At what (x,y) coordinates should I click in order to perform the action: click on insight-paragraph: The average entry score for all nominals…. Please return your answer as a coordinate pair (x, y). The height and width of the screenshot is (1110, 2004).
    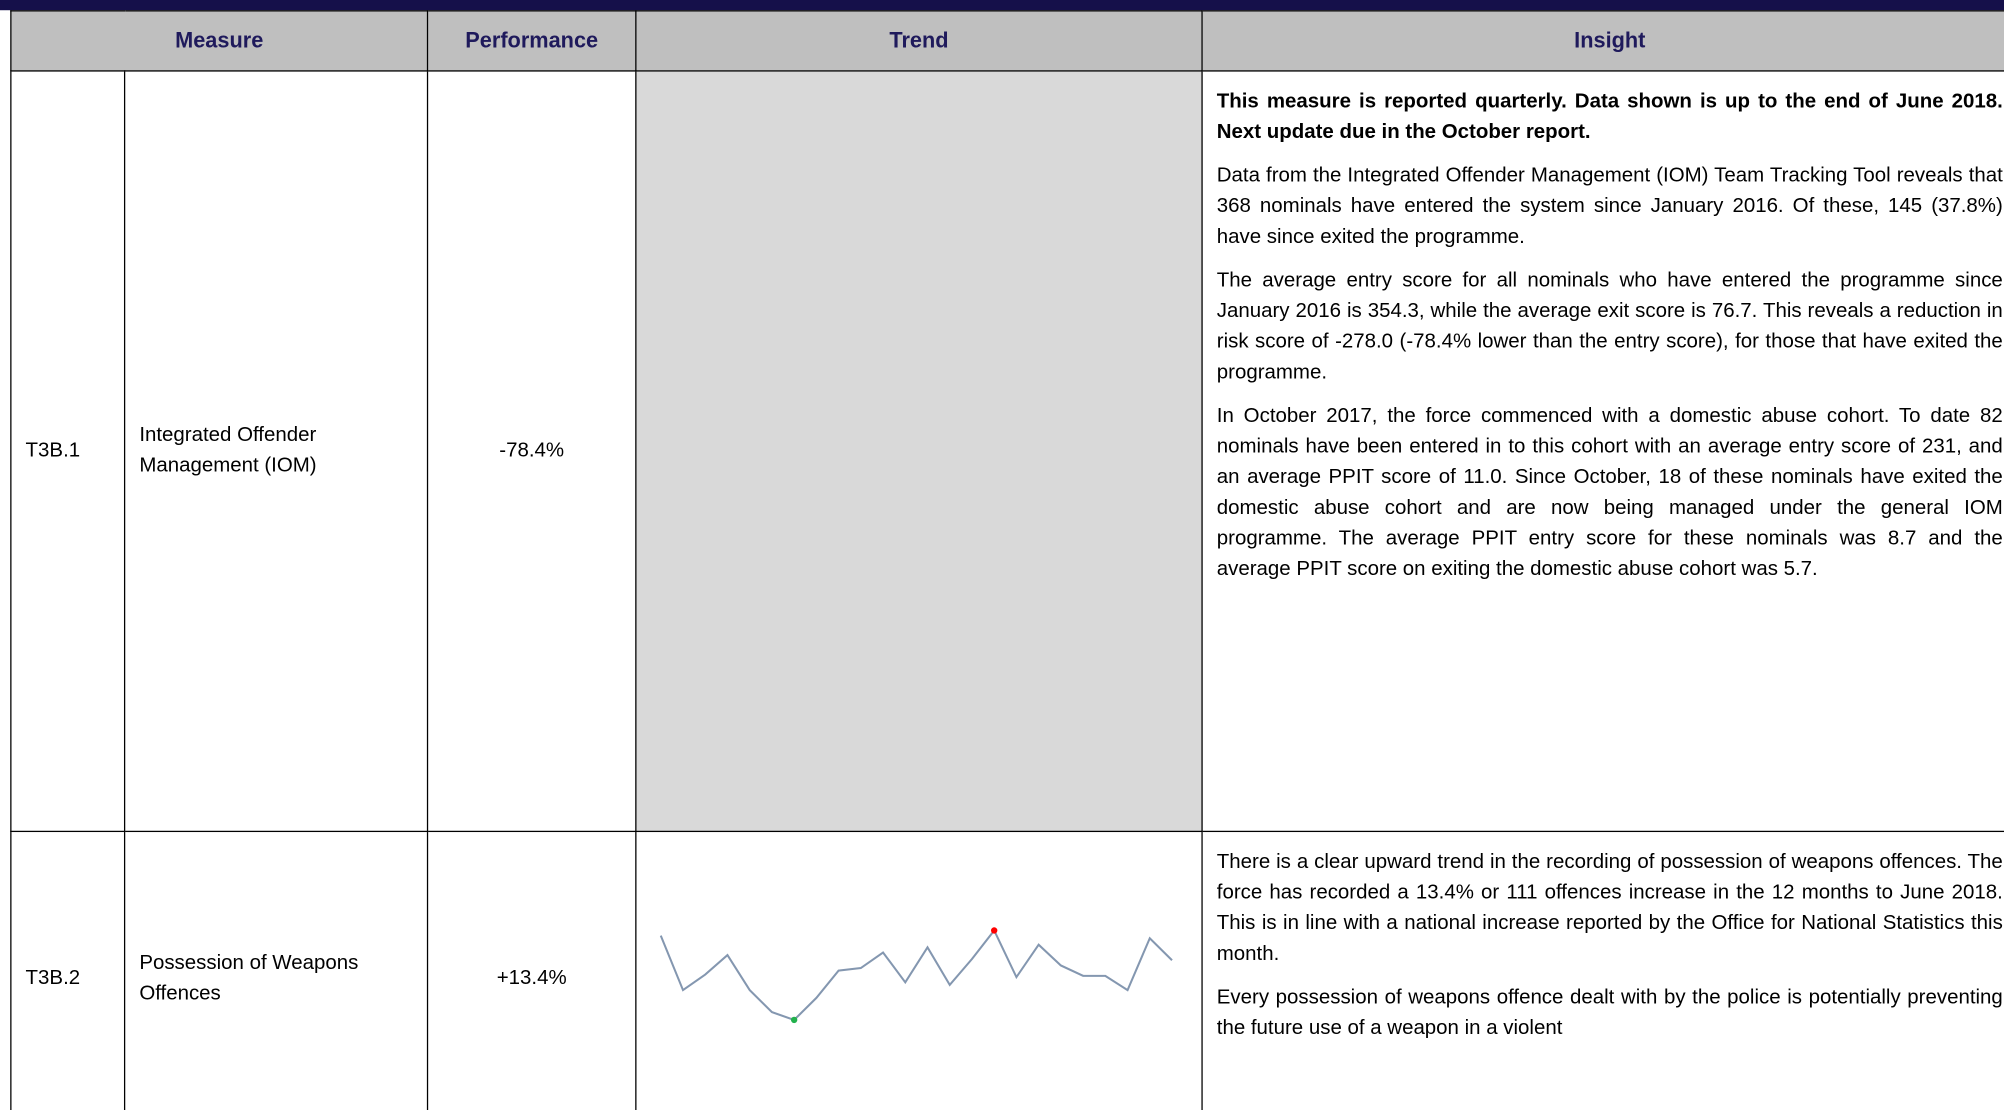
    Looking at the image, I should click on (1609, 326).